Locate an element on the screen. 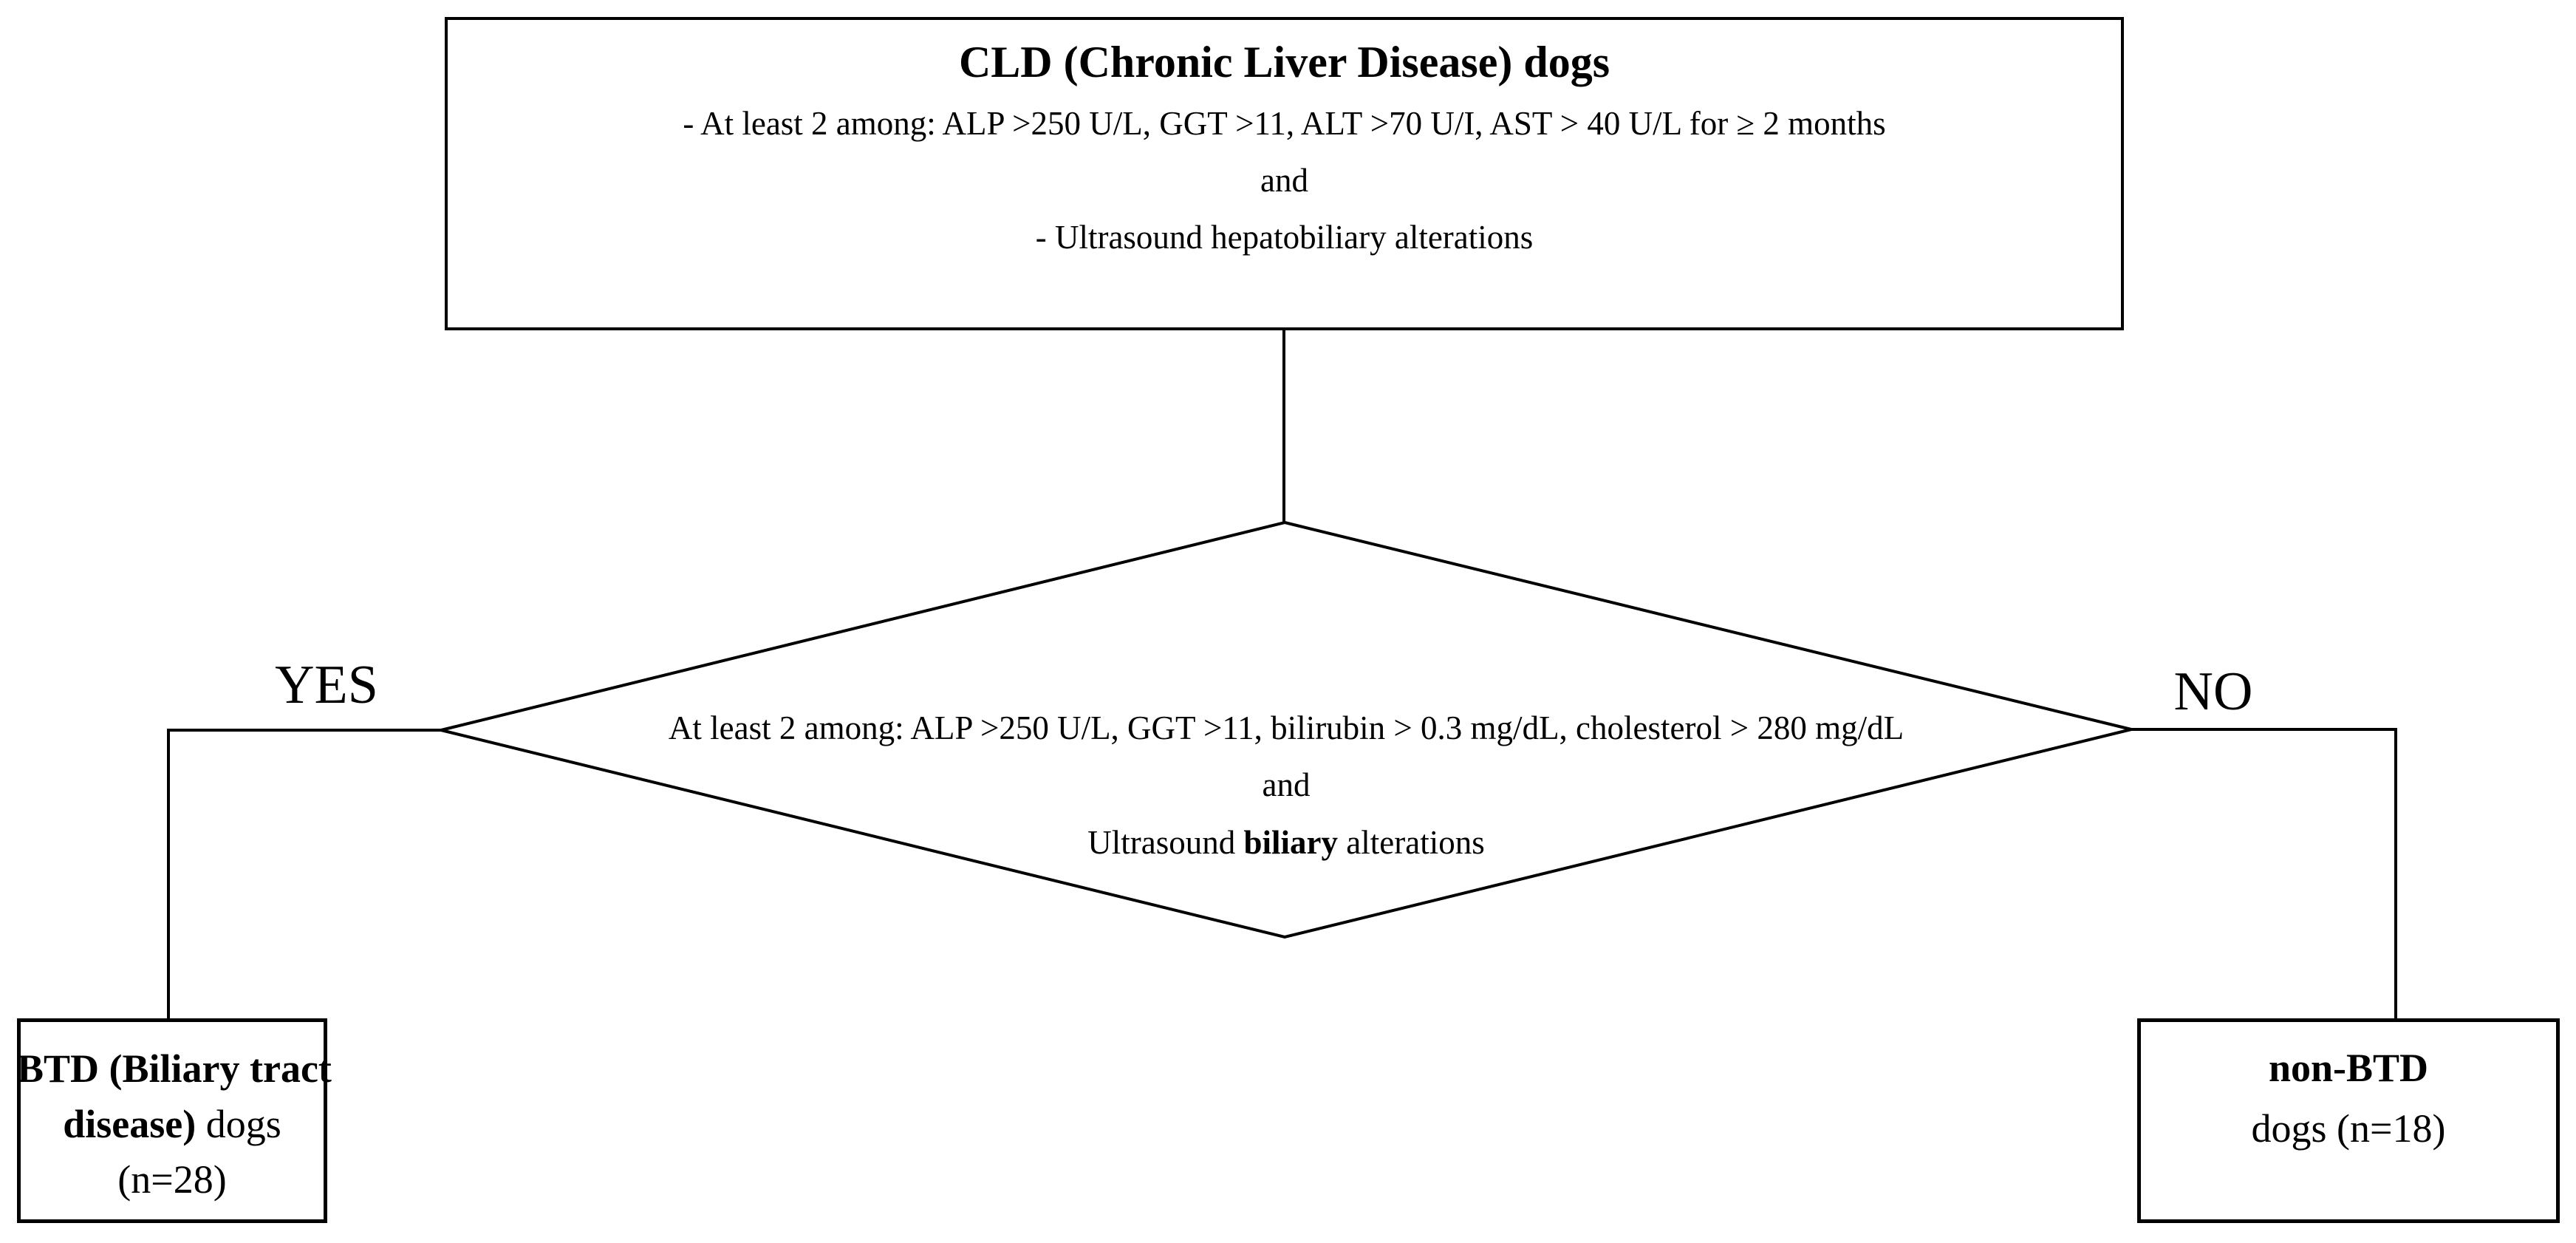  cld-conjunction: and is located at coordinates (1284, 180).